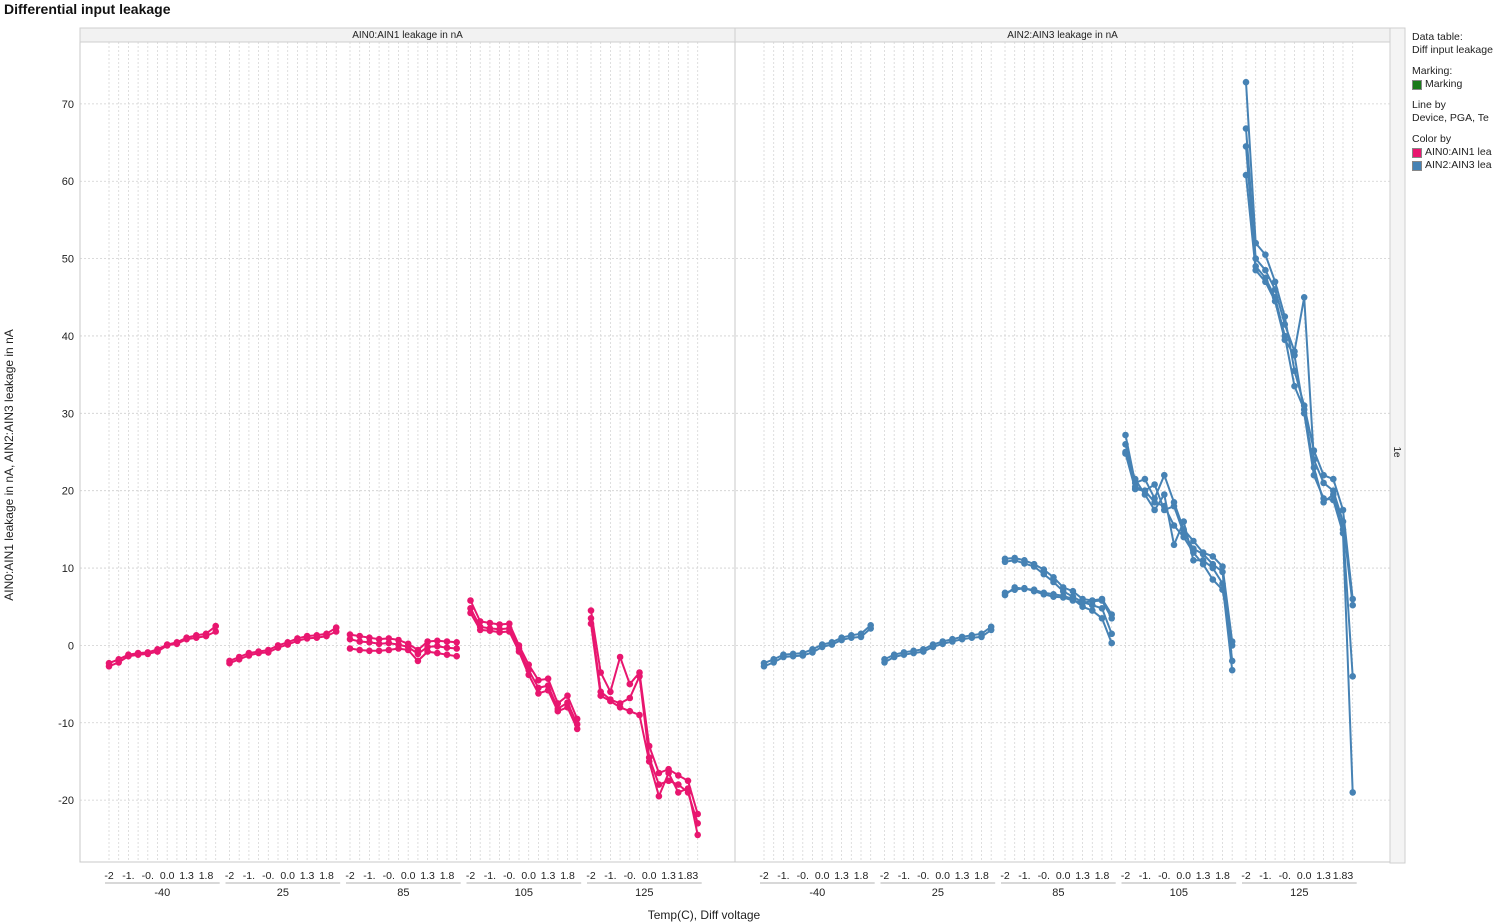  I want to click on legend-item-ain2-ain3: AIN2:AIN3 lea, so click(1458, 165).